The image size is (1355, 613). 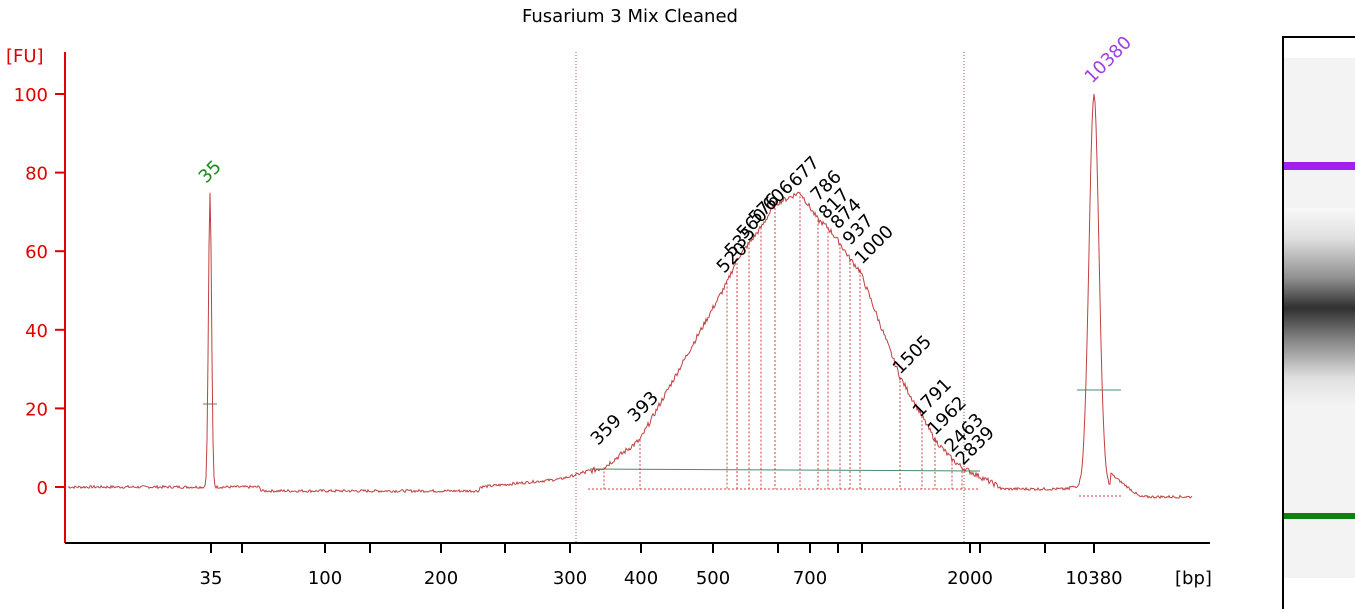 I want to click on y-tick-label: 80, so click(x=36, y=174).